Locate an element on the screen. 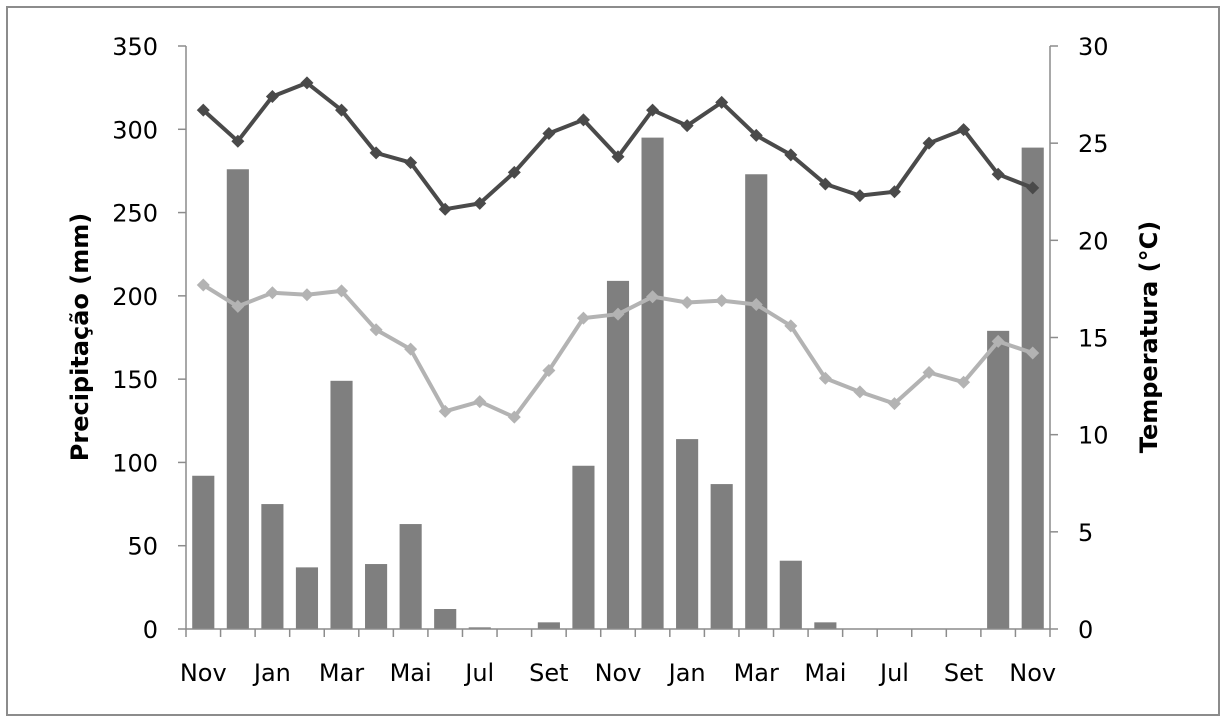 The height and width of the screenshot is (722, 1226). y-tick-label: 200 is located at coordinates (135, 297).